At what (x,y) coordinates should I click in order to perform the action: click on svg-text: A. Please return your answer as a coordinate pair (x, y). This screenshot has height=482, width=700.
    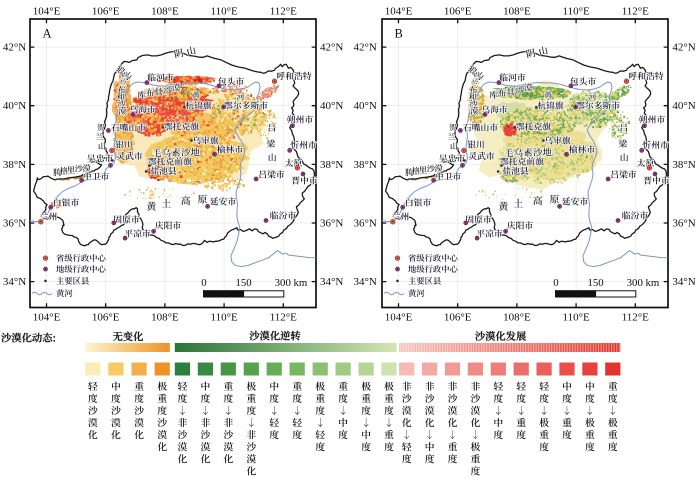
    Looking at the image, I should click on (47, 34).